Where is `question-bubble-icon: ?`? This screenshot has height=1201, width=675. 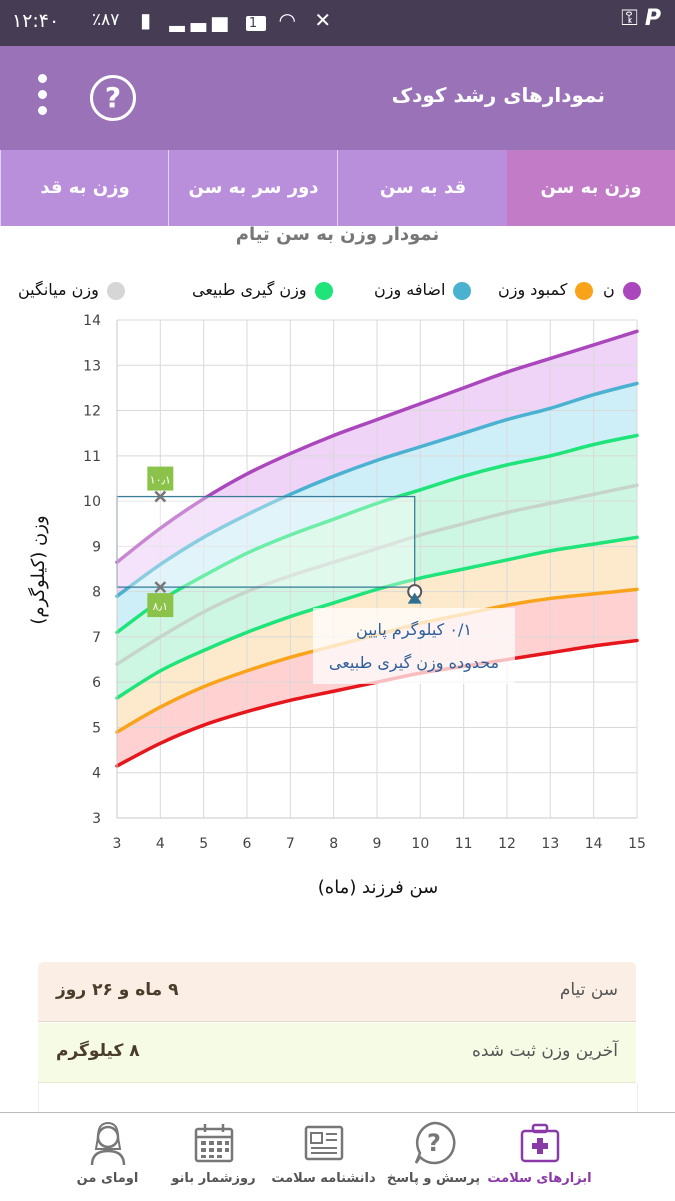 question-bubble-icon: ? is located at coordinates (435, 1143).